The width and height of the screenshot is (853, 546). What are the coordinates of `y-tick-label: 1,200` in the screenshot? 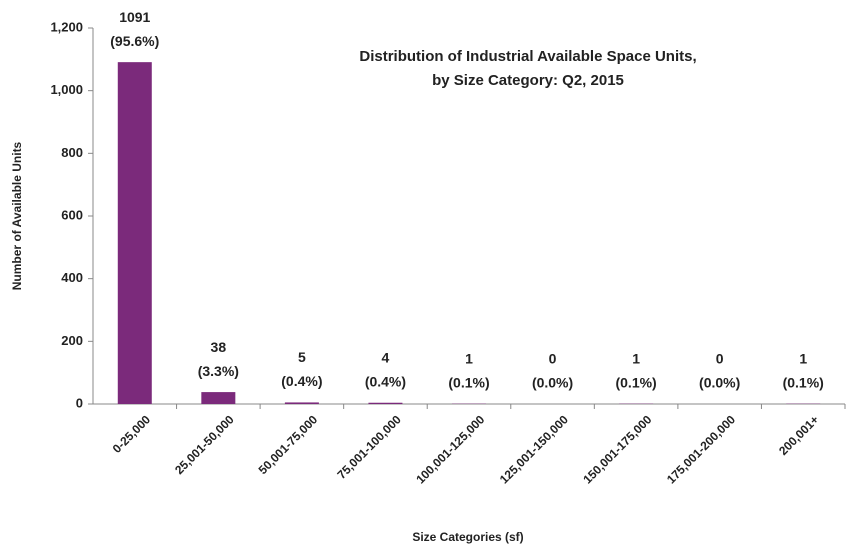 It's located at (66, 26).